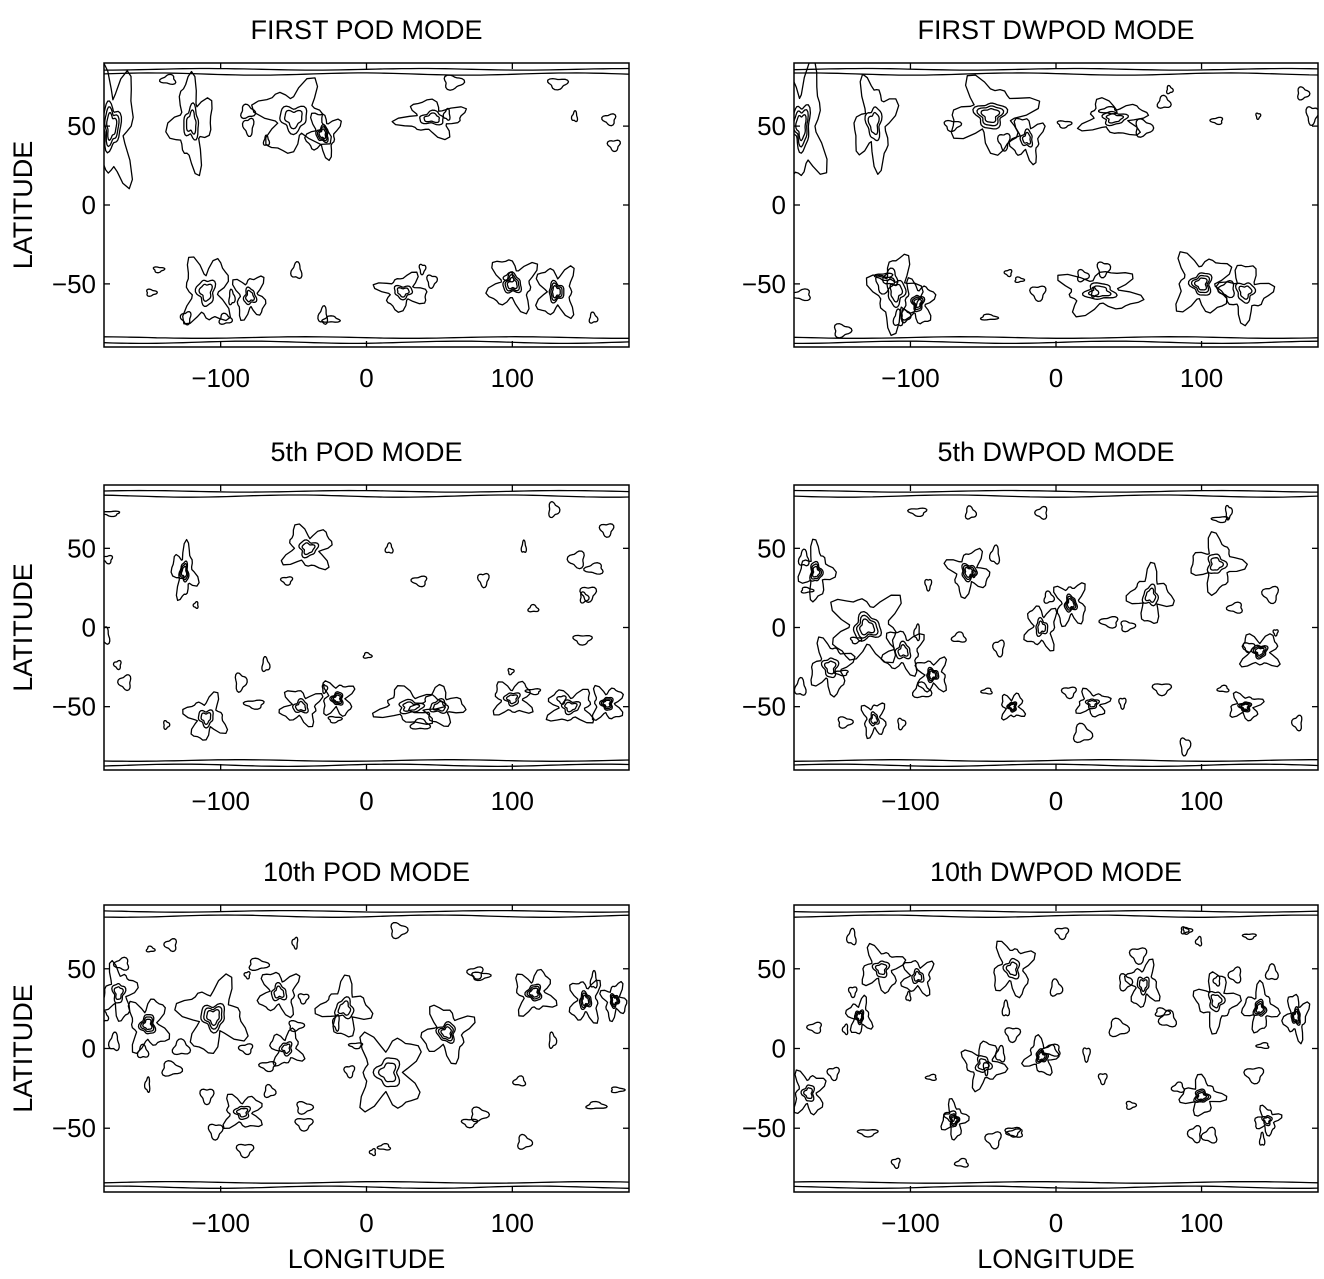 Image resolution: width=1324 pixels, height=1279 pixels. What do you see at coordinates (910, 378) in the screenshot?
I see `x-tick-label: −100` at bounding box center [910, 378].